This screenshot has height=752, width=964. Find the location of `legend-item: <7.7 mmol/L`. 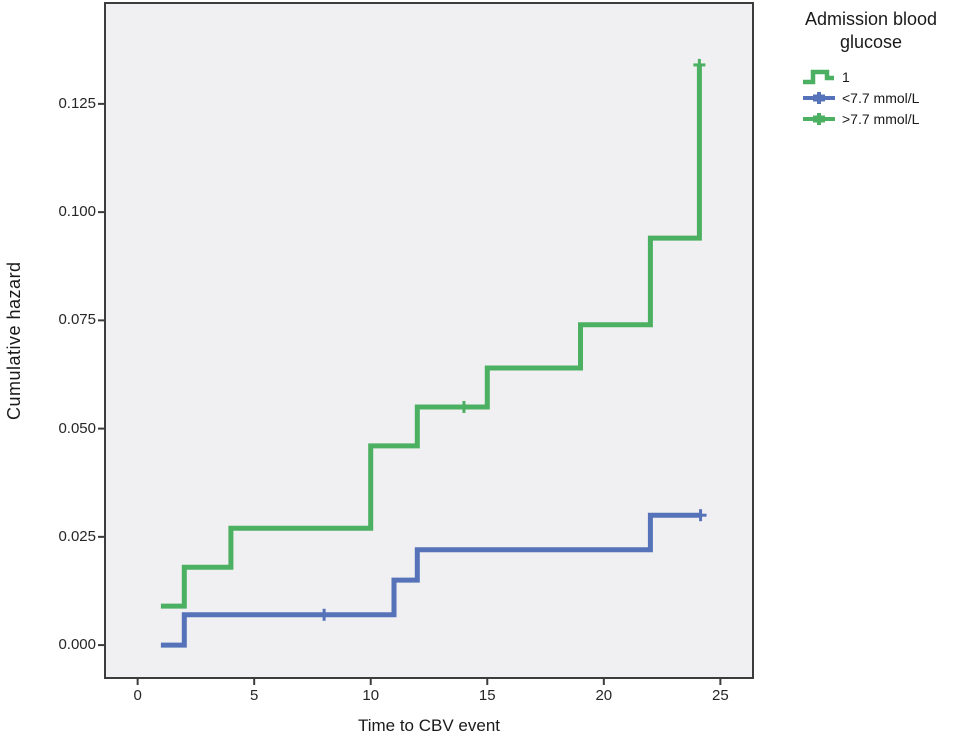

legend-item: <7.7 mmol/L is located at coordinates (881, 97).